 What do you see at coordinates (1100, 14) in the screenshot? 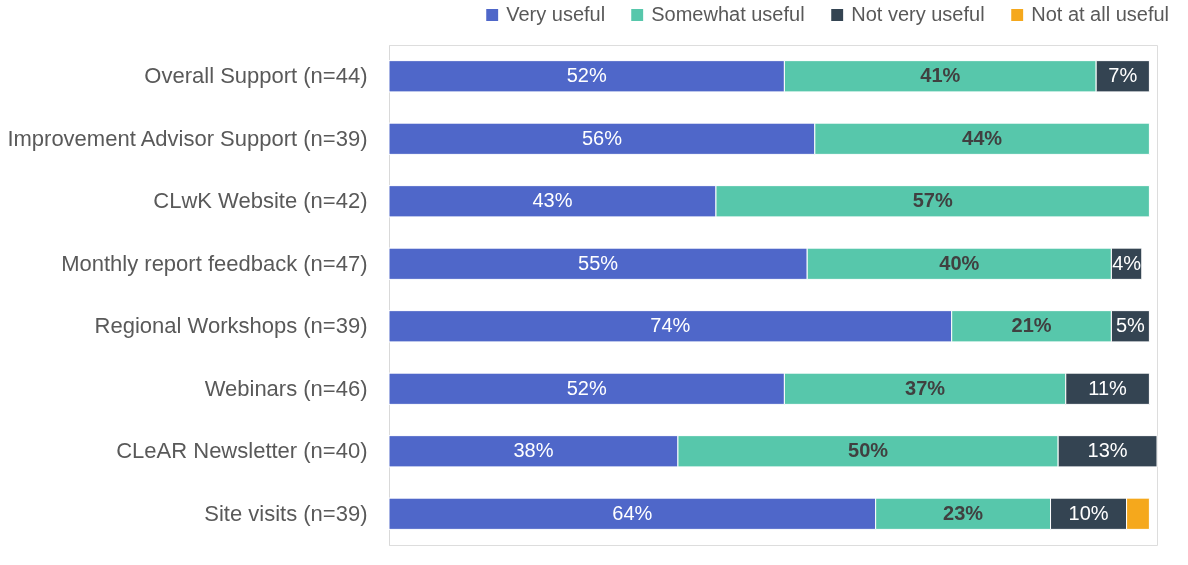
I see `legend-label: Not at all useful` at bounding box center [1100, 14].